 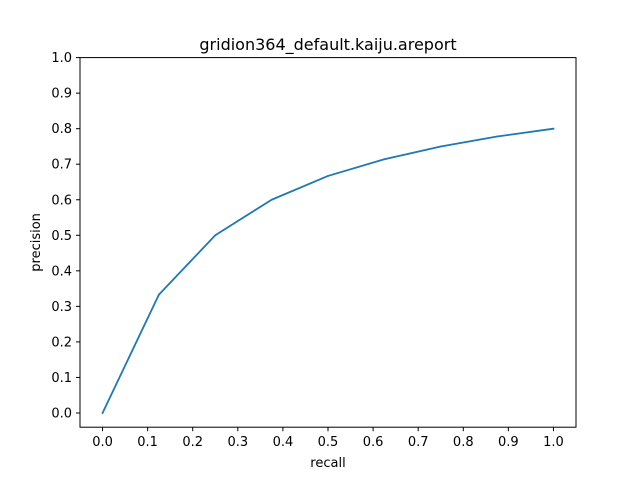 I want to click on x-tick-label: 0.9, so click(x=508, y=442).